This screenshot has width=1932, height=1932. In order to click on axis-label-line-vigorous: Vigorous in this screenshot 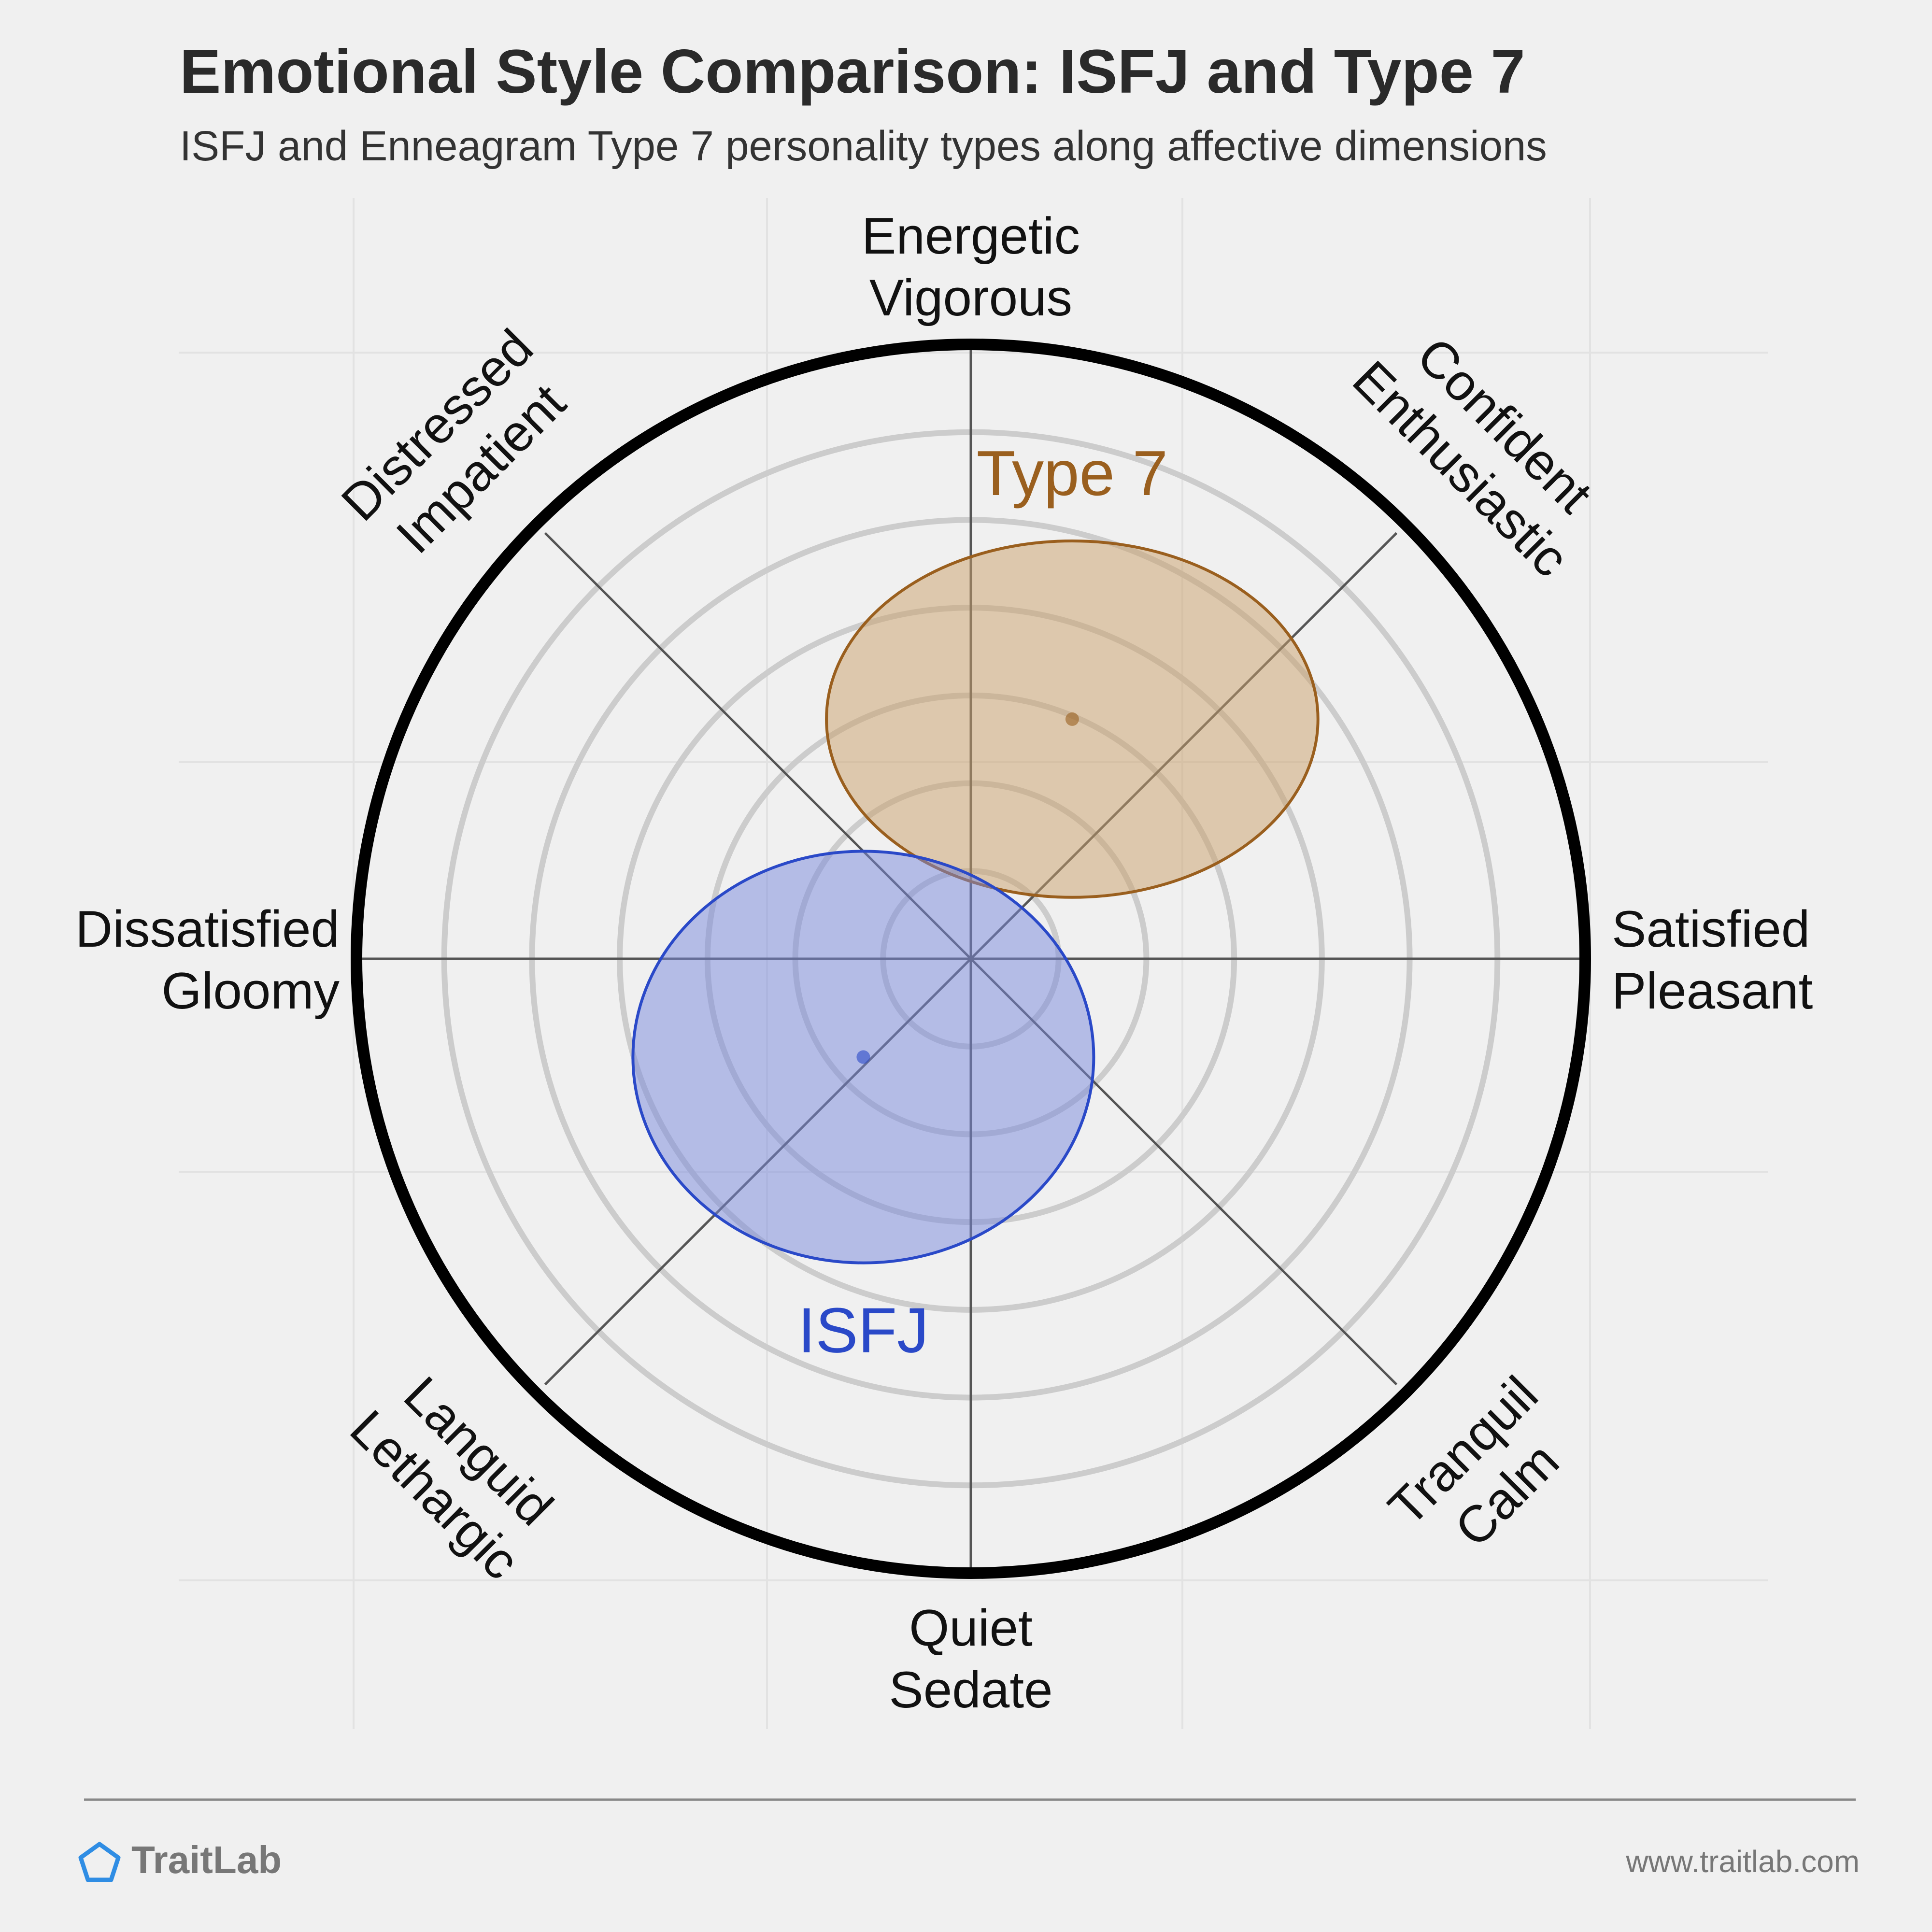, I will do `click(970, 298)`.